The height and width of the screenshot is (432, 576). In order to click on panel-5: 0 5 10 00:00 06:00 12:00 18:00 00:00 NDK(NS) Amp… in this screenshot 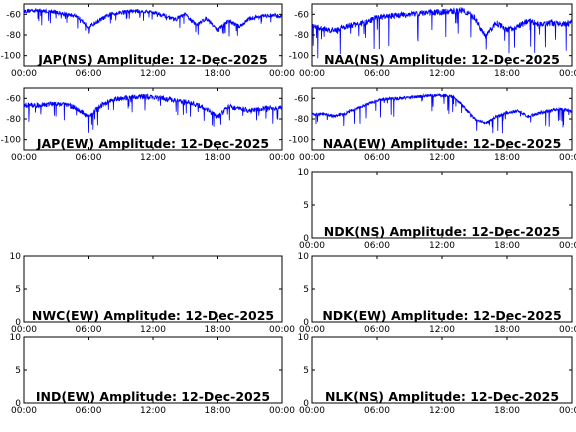, I will do `click(437, 209)`.